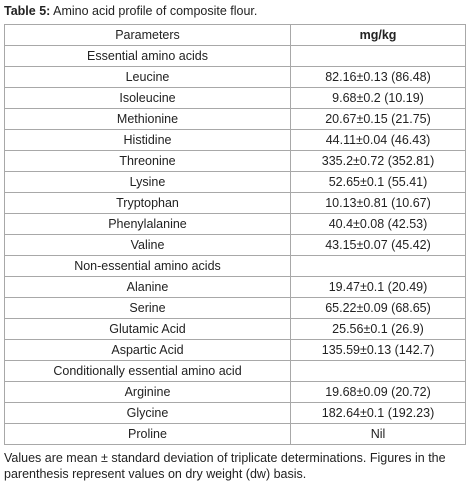 This screenshot has height=487, width=467. I want to click on value-cell: 40.4±0.08 (42.53), so click(378, 224).